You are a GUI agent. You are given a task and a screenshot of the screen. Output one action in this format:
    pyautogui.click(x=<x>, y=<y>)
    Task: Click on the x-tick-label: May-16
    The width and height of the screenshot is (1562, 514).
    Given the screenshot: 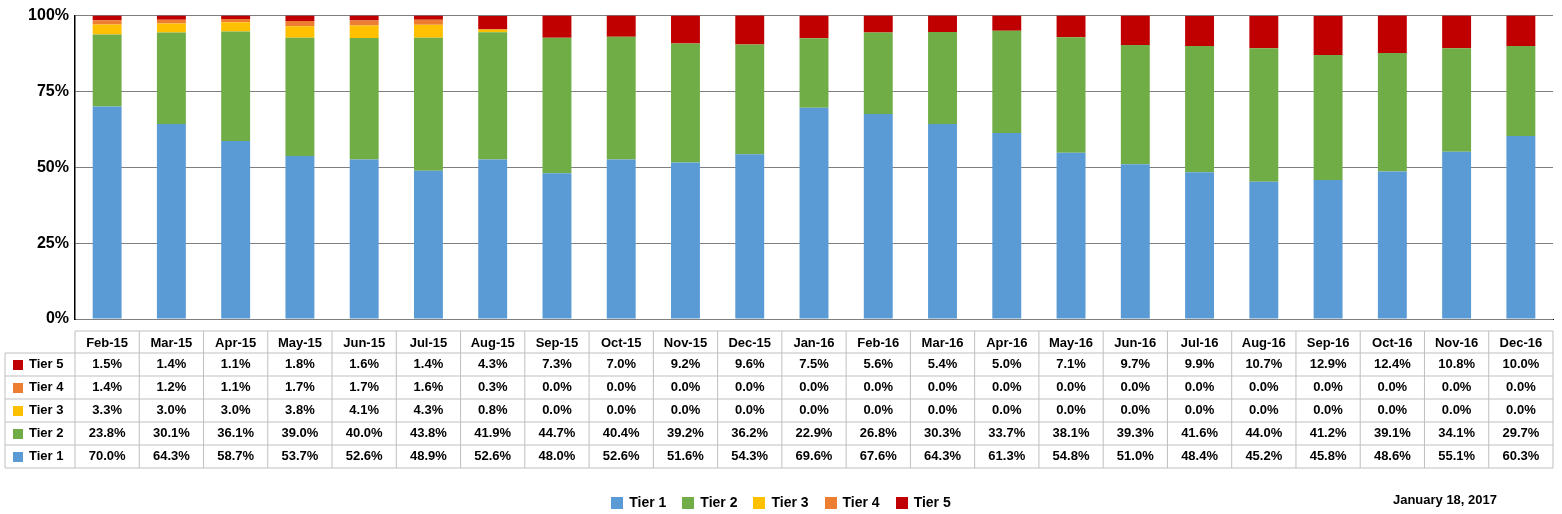 What is the action you would take?
    pyautogui.click(x=1071, y=343)
    